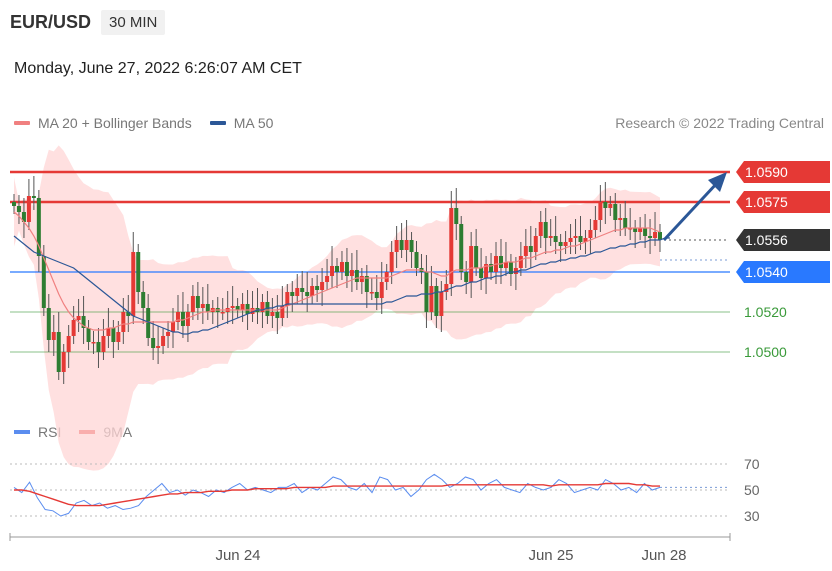  I want to click on legend-rsi: RSI, so click(37, 432).